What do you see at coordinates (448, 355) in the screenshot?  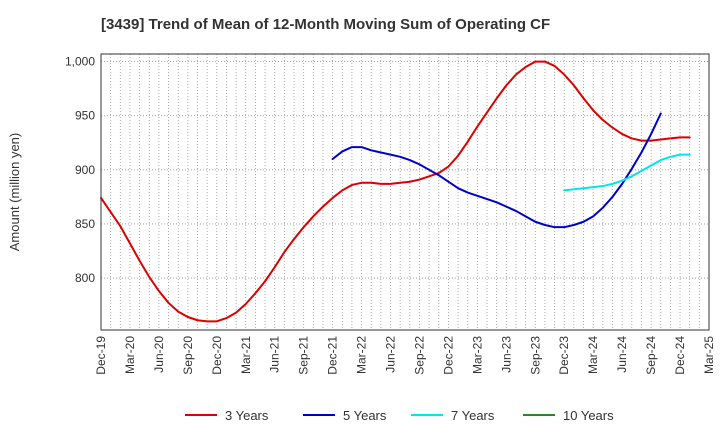 I see `x-tick-label: Dec-22` at bounding box center [448, 355].